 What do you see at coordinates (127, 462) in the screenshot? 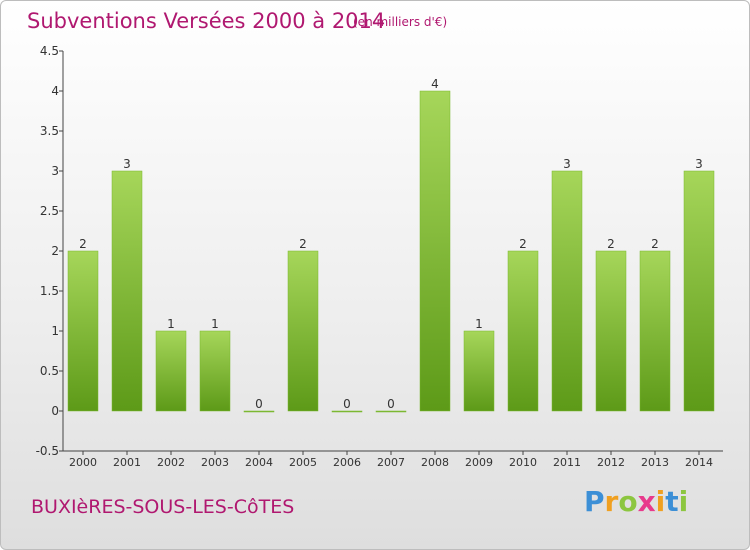
I see `x-tick-label: 2001` at bounding box center [127, 462].